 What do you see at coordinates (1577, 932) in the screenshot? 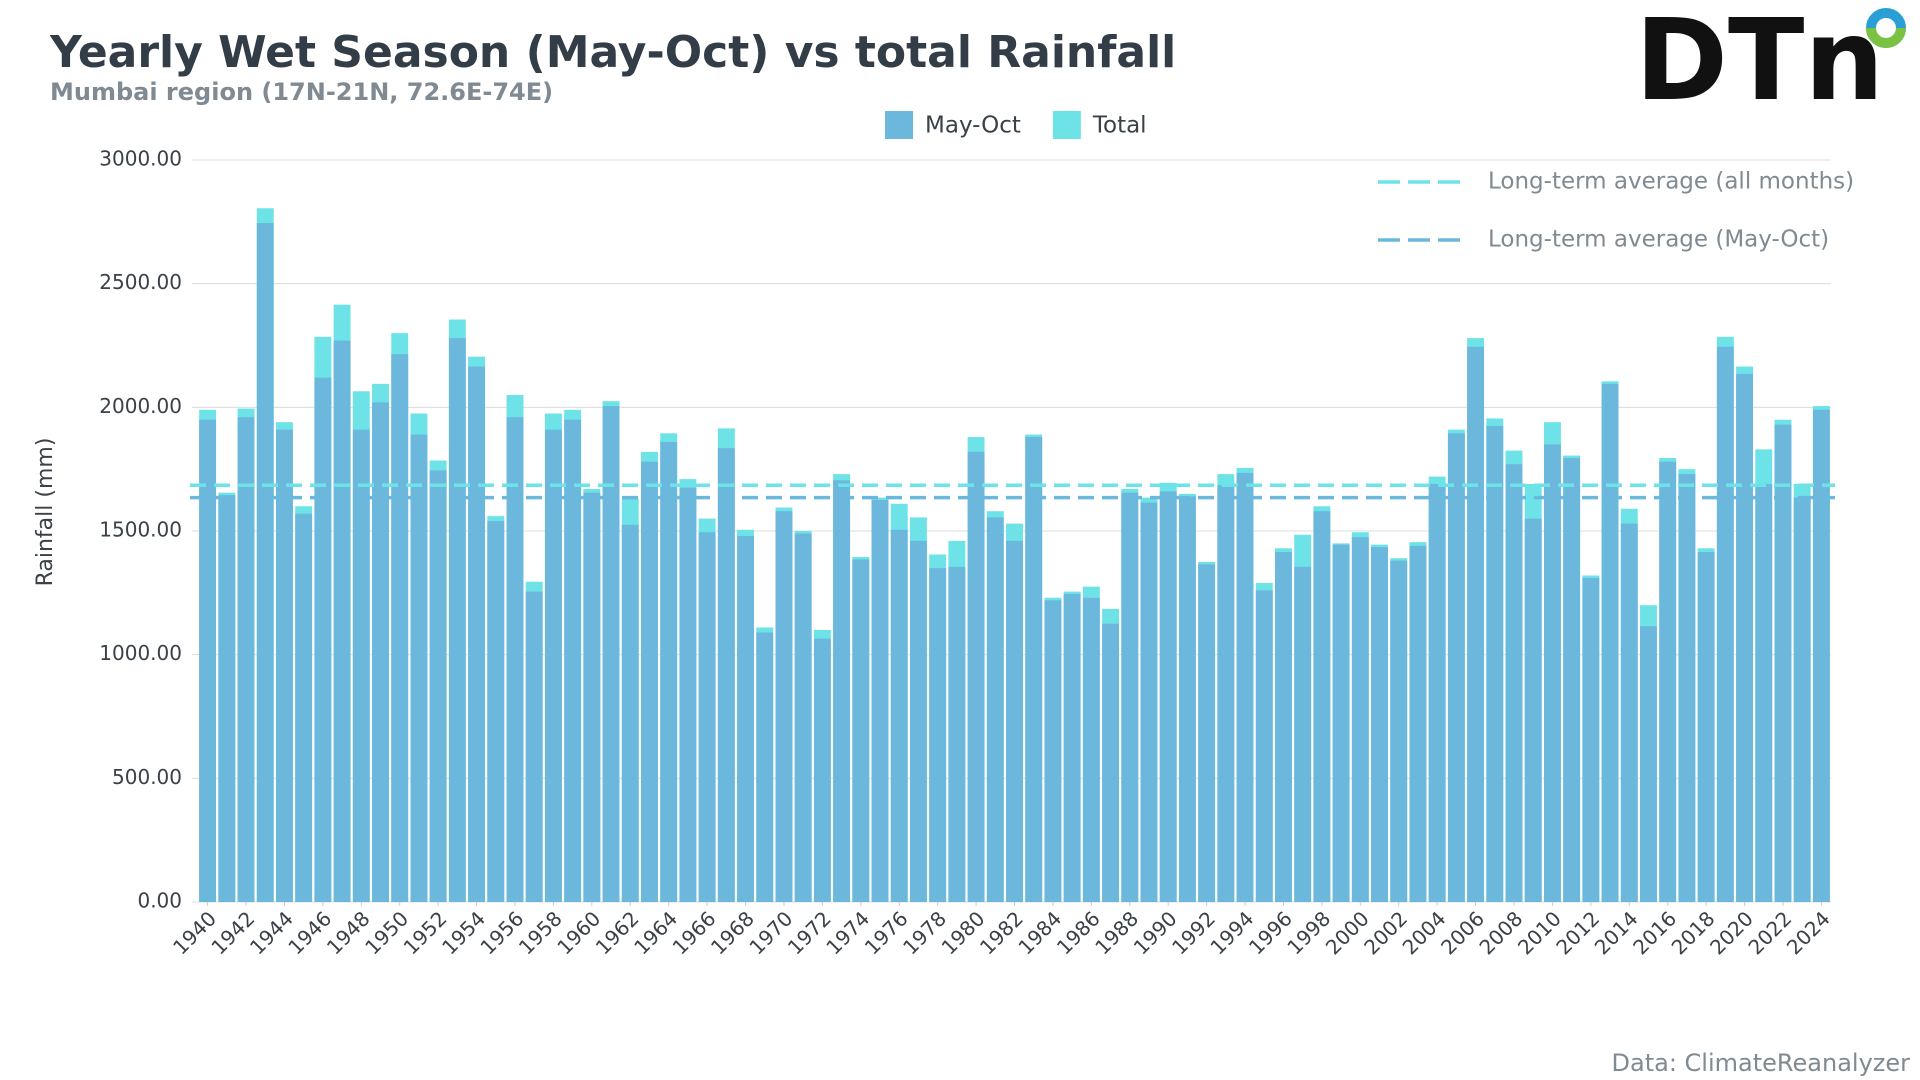
I see `x-tick-label: 2012` at bounding box center [1577, 932].